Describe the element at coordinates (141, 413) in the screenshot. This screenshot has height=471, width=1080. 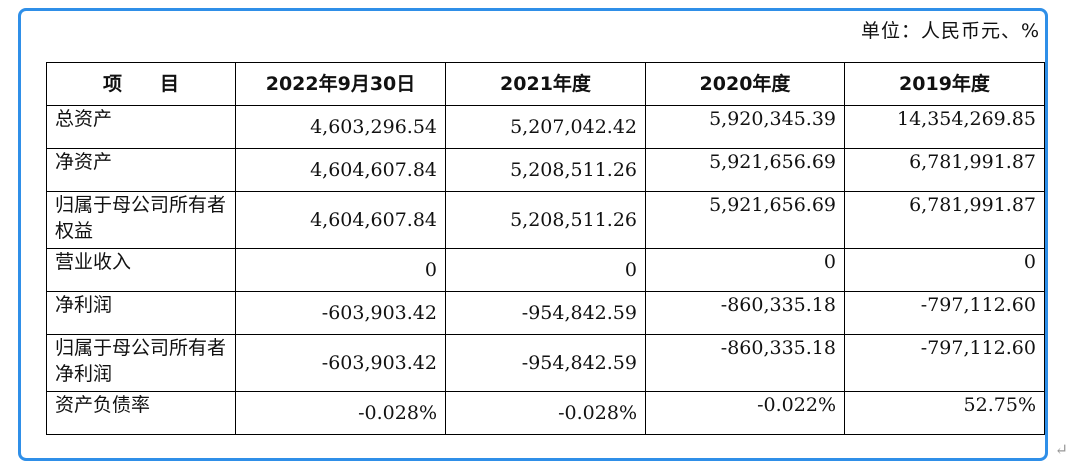
I see `row-label: 资产负债率` at that location.